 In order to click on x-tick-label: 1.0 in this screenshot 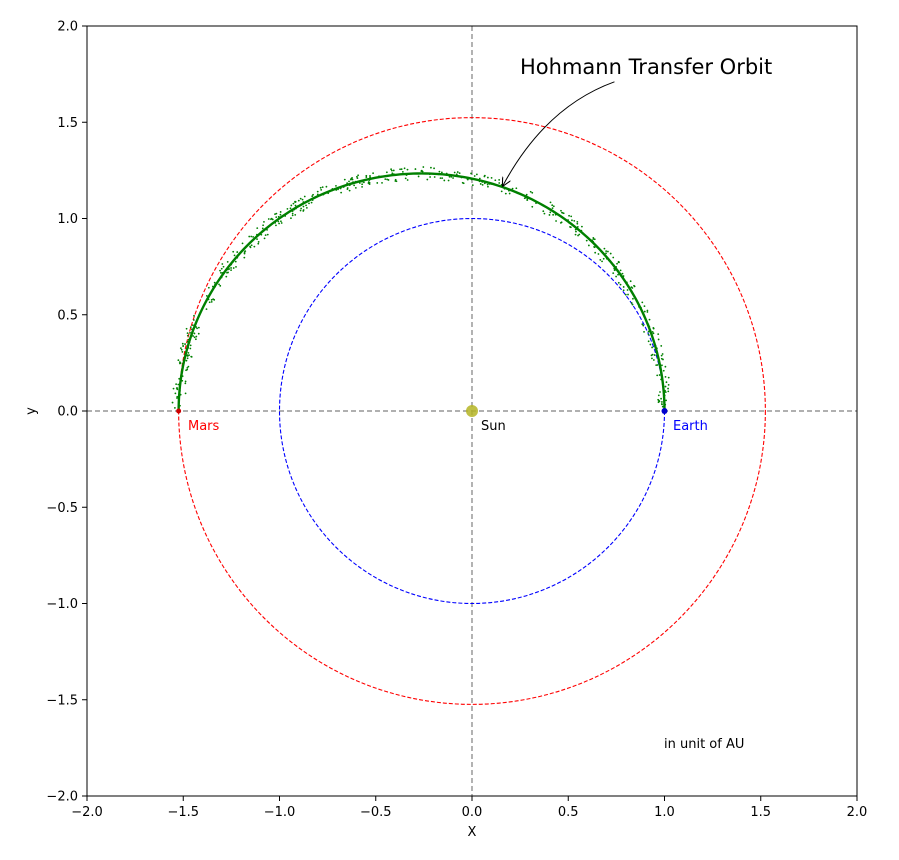, I will do `click(664, 812)`.